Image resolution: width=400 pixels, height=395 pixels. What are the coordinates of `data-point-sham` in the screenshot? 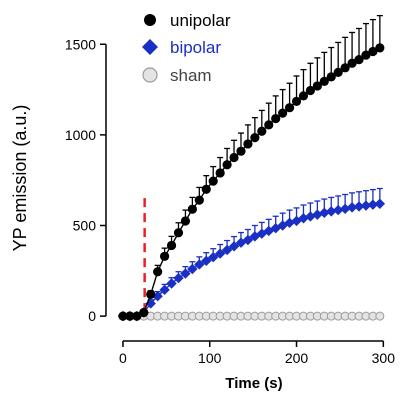 It's located at (380, 316).